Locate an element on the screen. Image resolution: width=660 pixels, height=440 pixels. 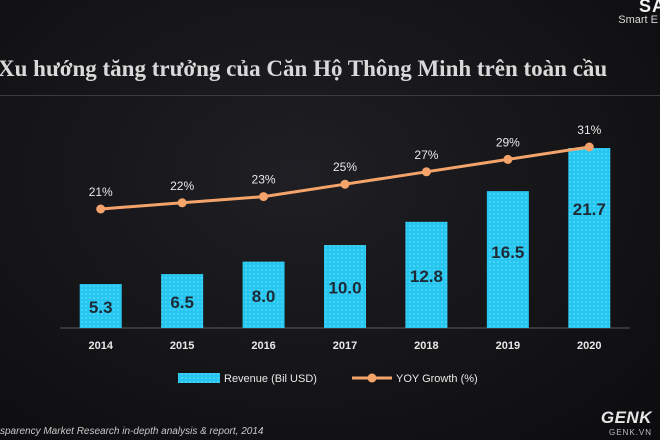
bar-value-label-2017: 10.0 is located at coordinates (344, 288).